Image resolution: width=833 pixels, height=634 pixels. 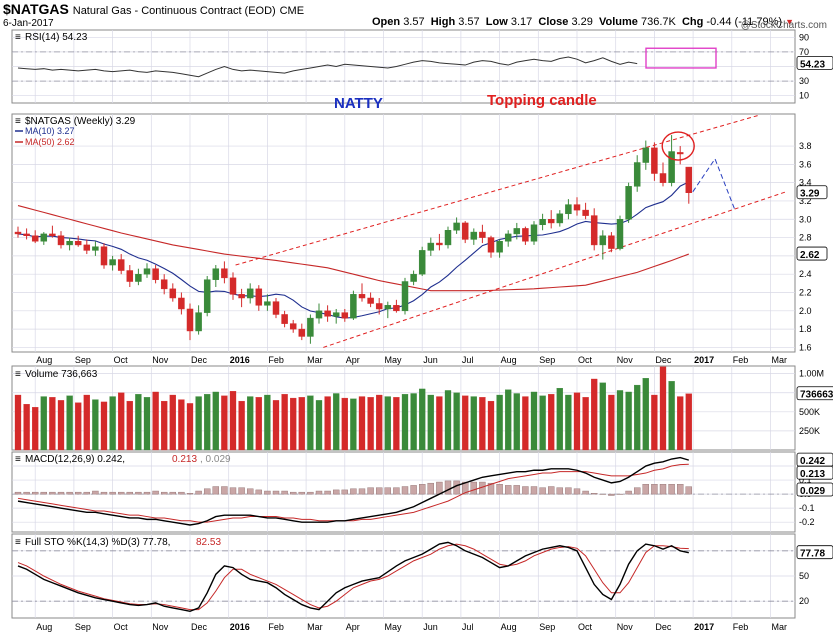 What do you see at coordinates (805, 480) in the screenshot?
I see `macd-ytick: 0.1` at bounding box center [805, 480].